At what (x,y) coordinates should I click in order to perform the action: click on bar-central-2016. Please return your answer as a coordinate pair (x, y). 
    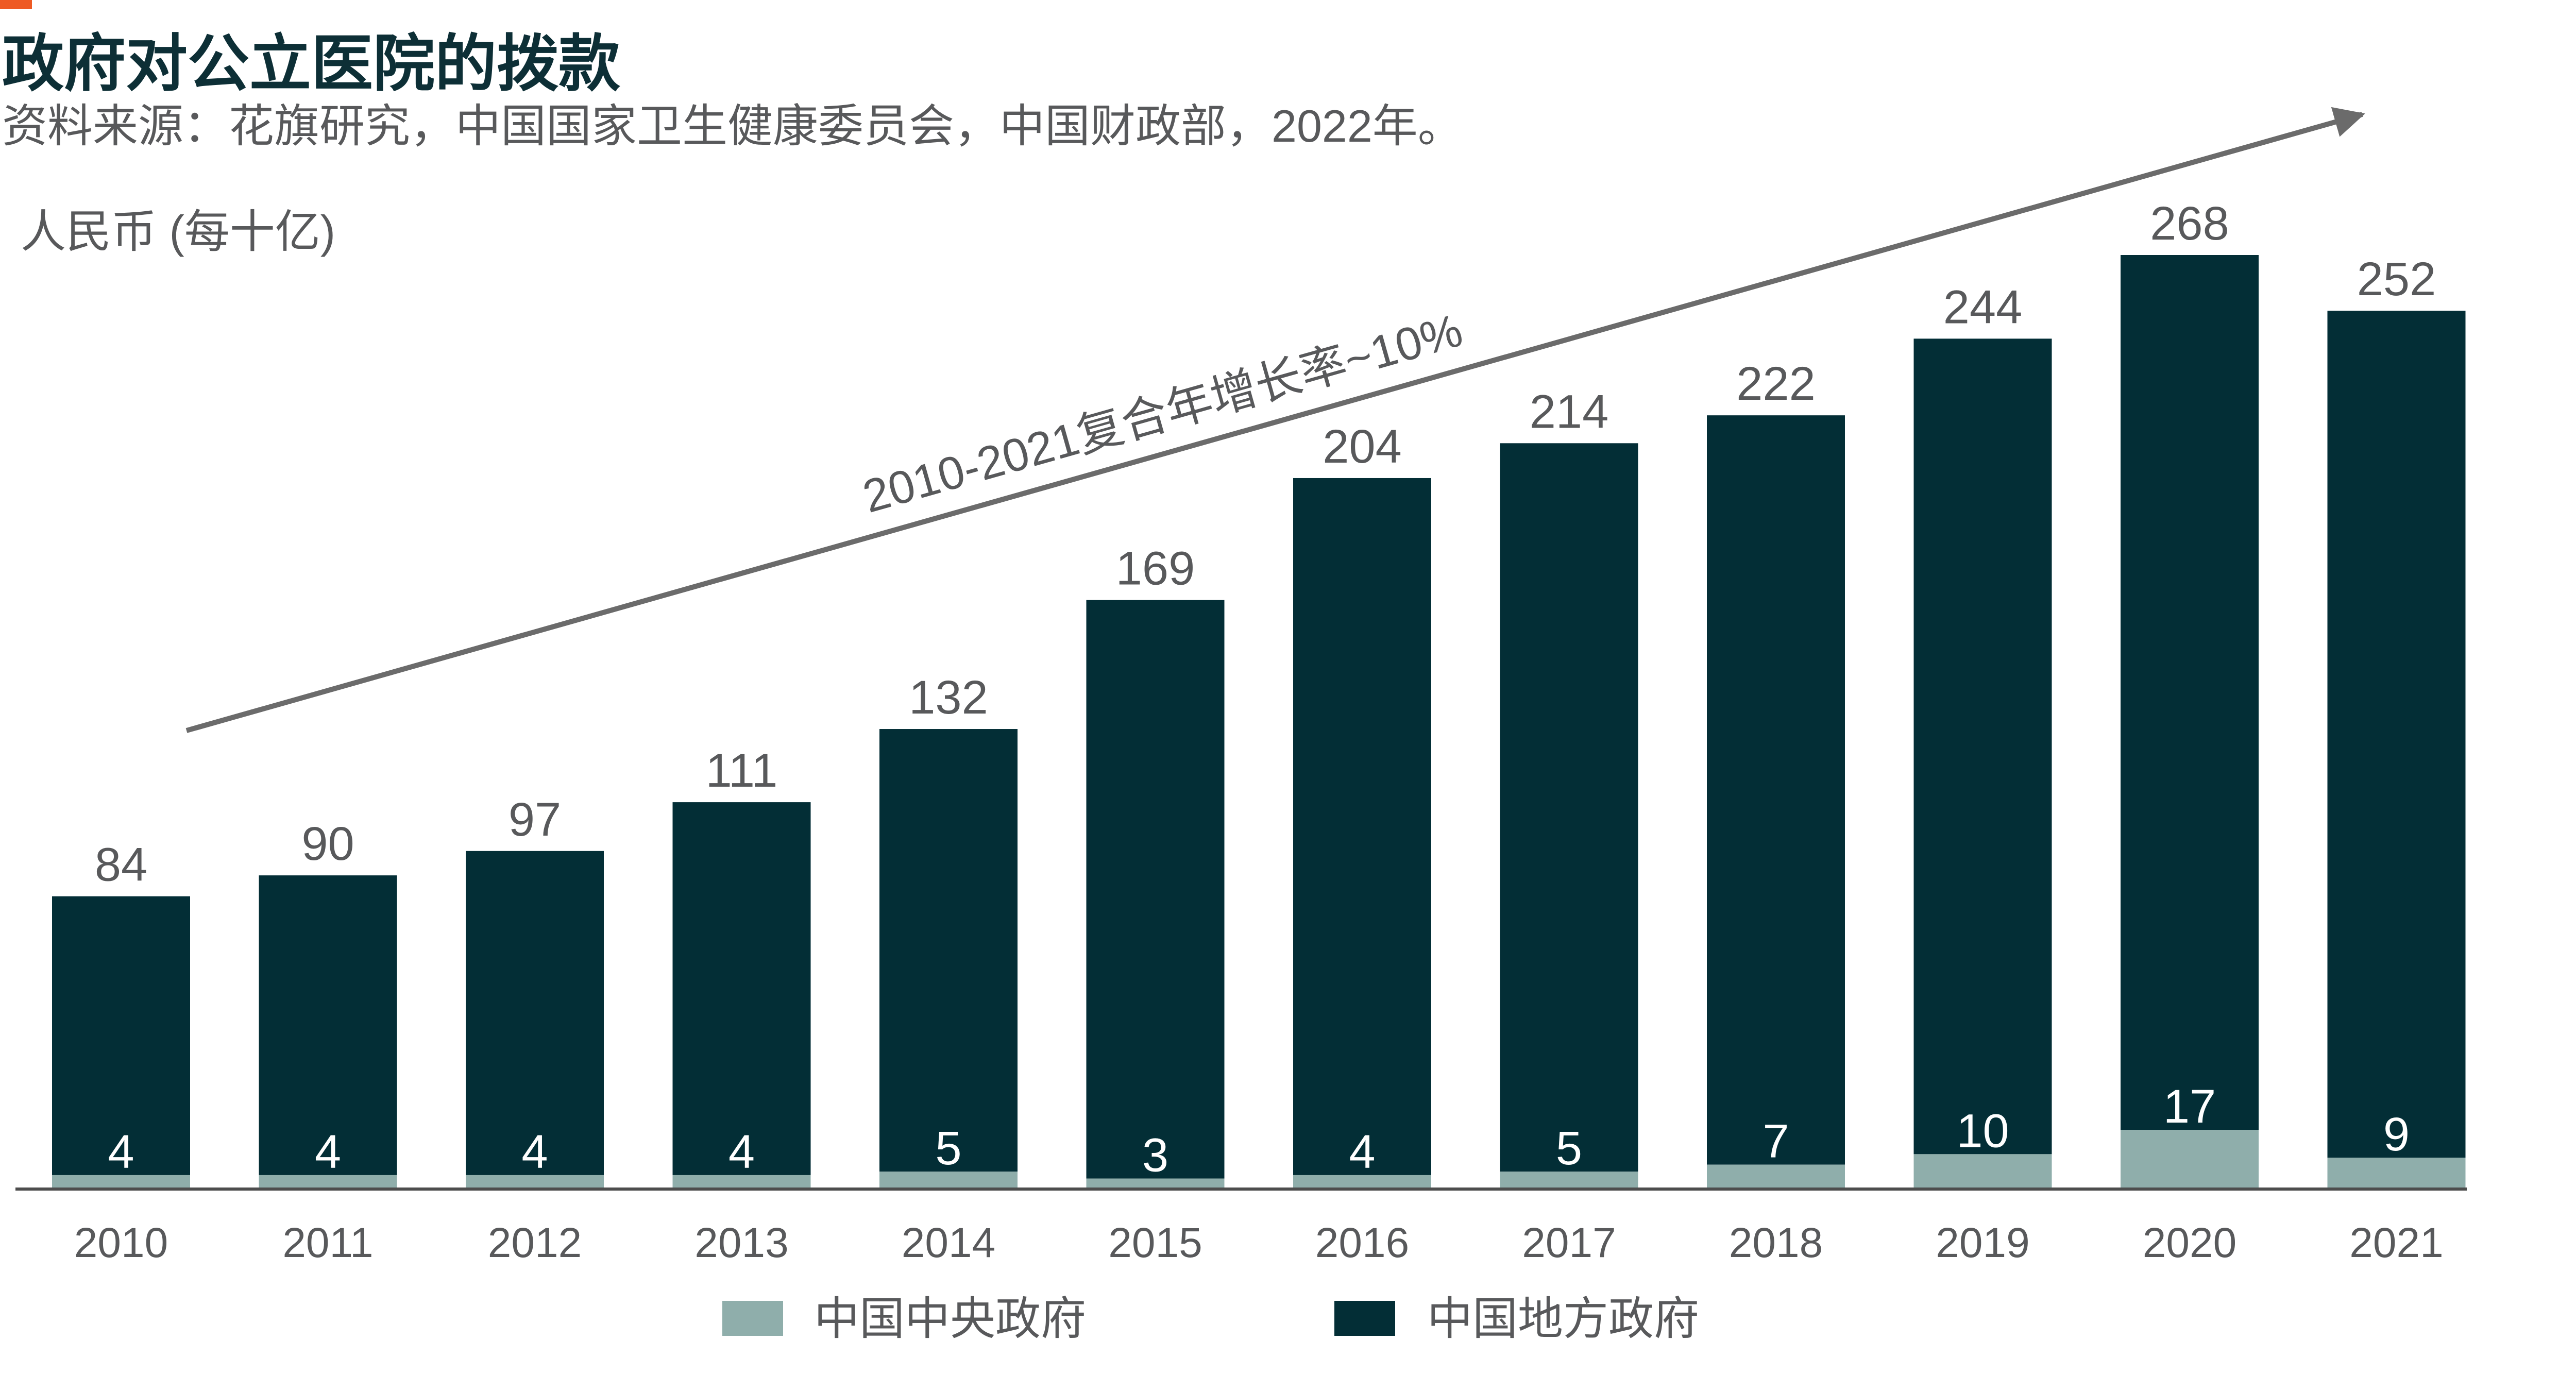
    Looking at the image, I should click on (1362, 1182).